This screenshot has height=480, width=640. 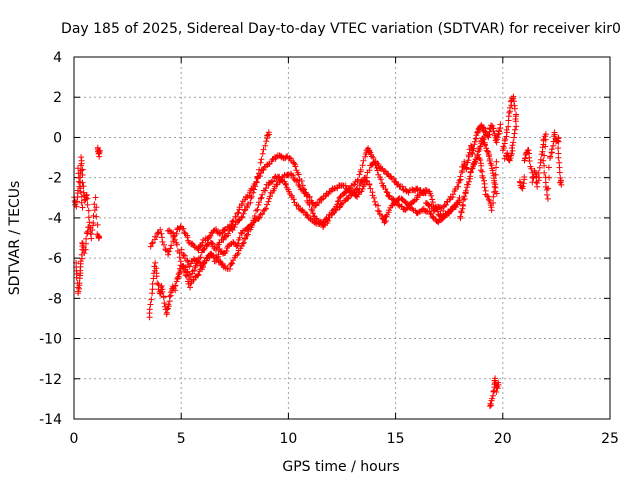 What do you see at coordinates (503, 439) in the screenshot?
I see `x-tick-label: 20` at bounding box center [503, 439].